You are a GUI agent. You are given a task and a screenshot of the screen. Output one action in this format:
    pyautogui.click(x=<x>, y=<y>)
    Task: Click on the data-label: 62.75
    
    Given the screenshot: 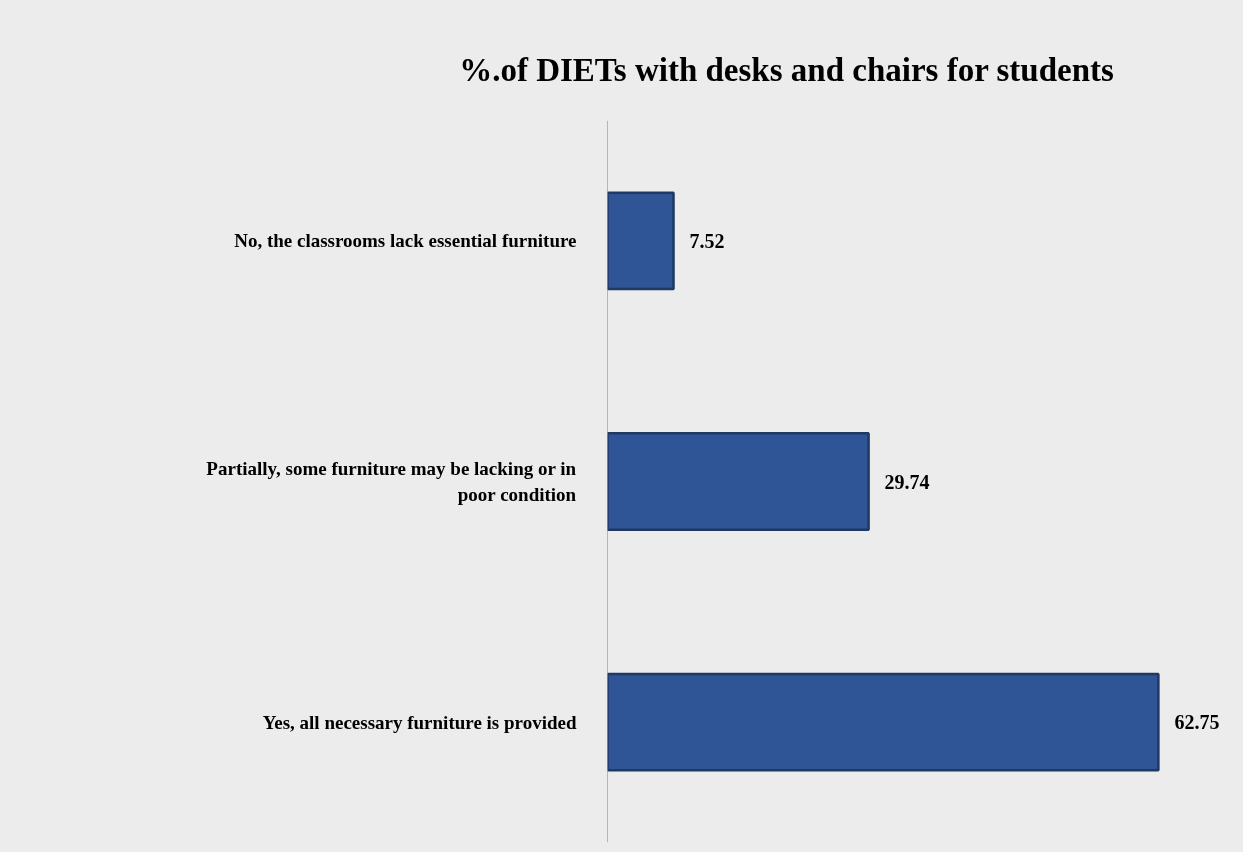 What is the action you would take?
    pyautogui.click(x=1197, y=722)
    